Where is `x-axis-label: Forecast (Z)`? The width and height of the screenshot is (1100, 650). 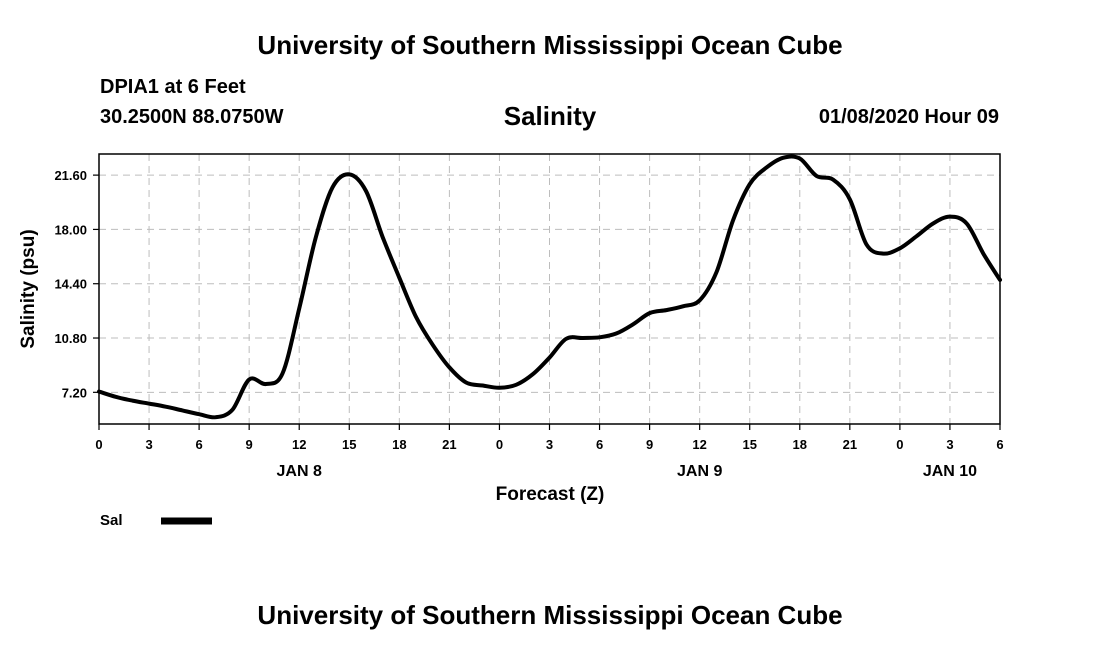
x-axis-label: Forecast (Z) is located at coordinates (550, 494).